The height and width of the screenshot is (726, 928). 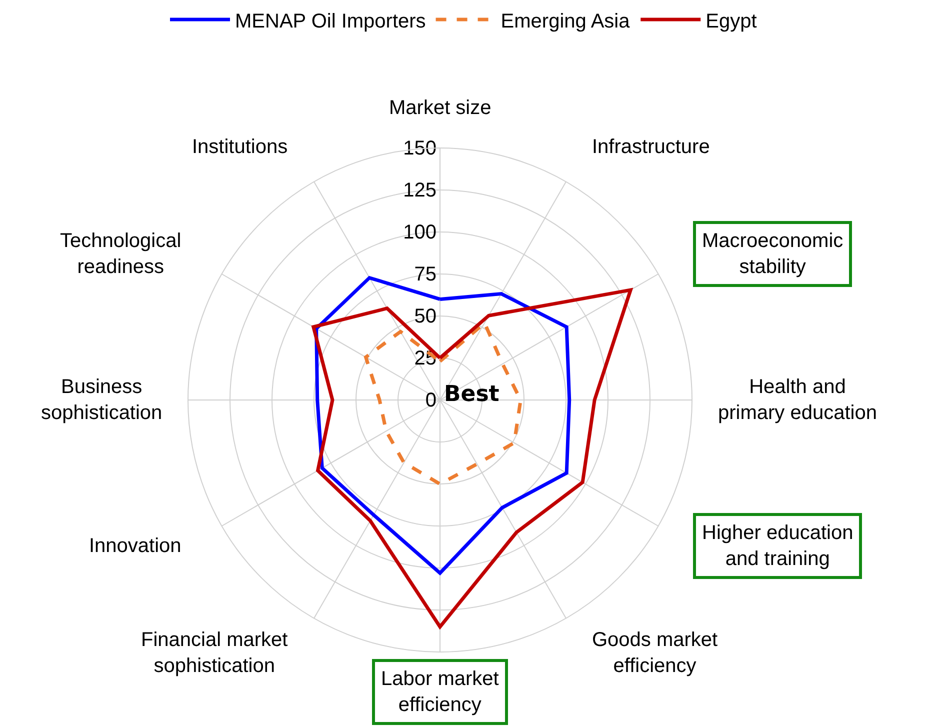 I want to click on spoke-label: Goods market efficiency, so click(x=655, y=653).